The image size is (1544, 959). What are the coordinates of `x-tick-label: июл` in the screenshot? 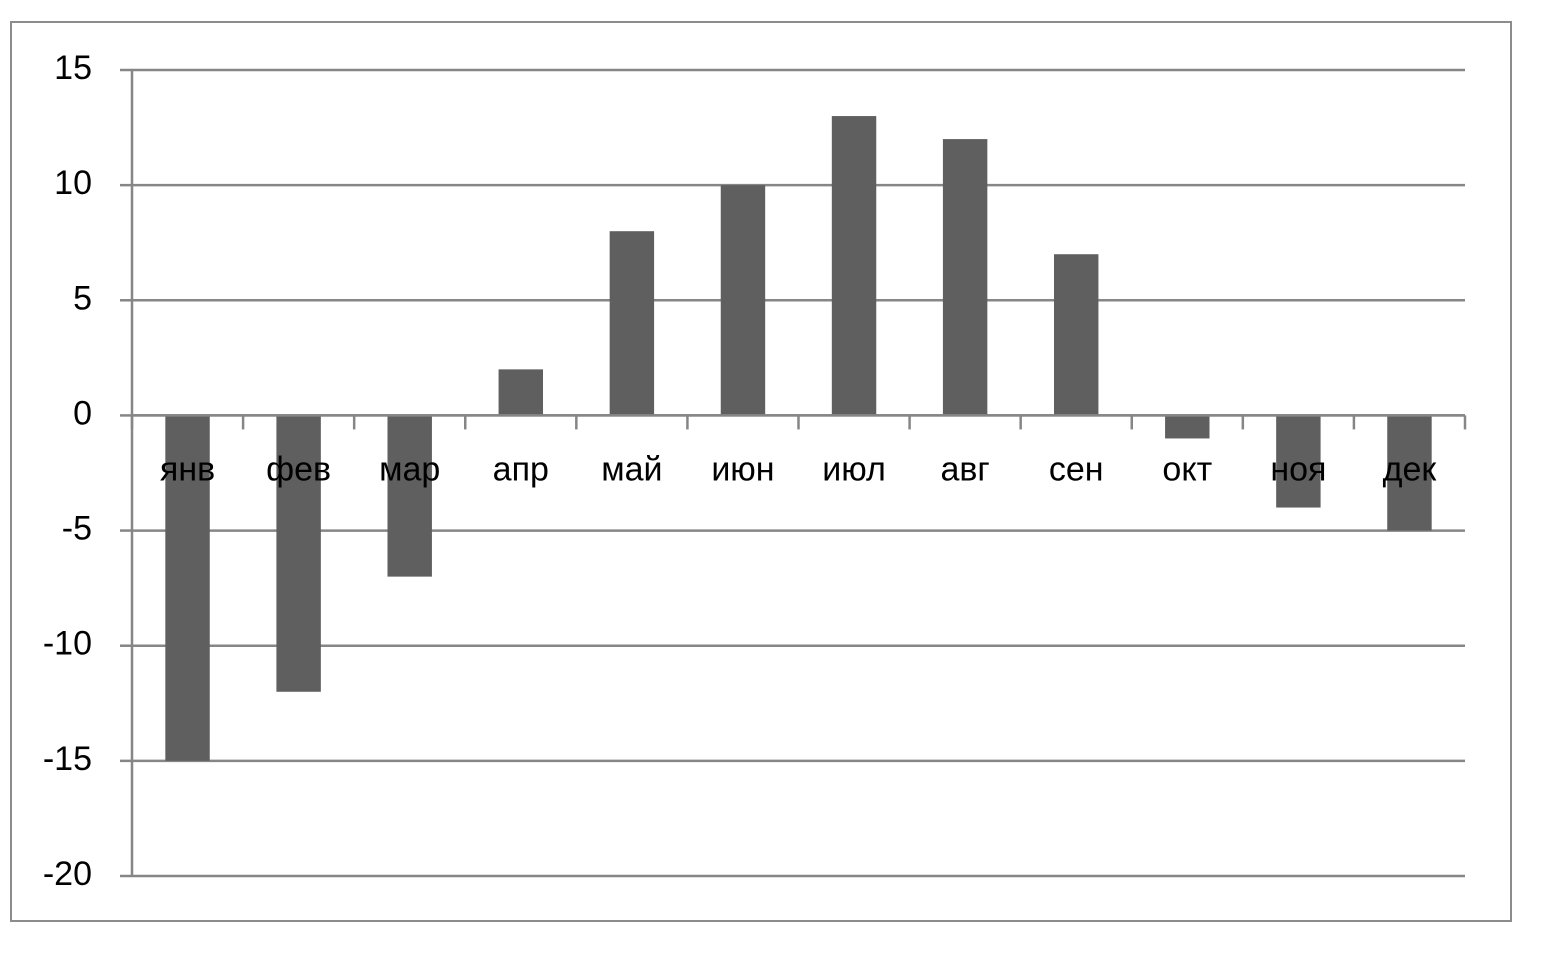 It's located at (854, 469).